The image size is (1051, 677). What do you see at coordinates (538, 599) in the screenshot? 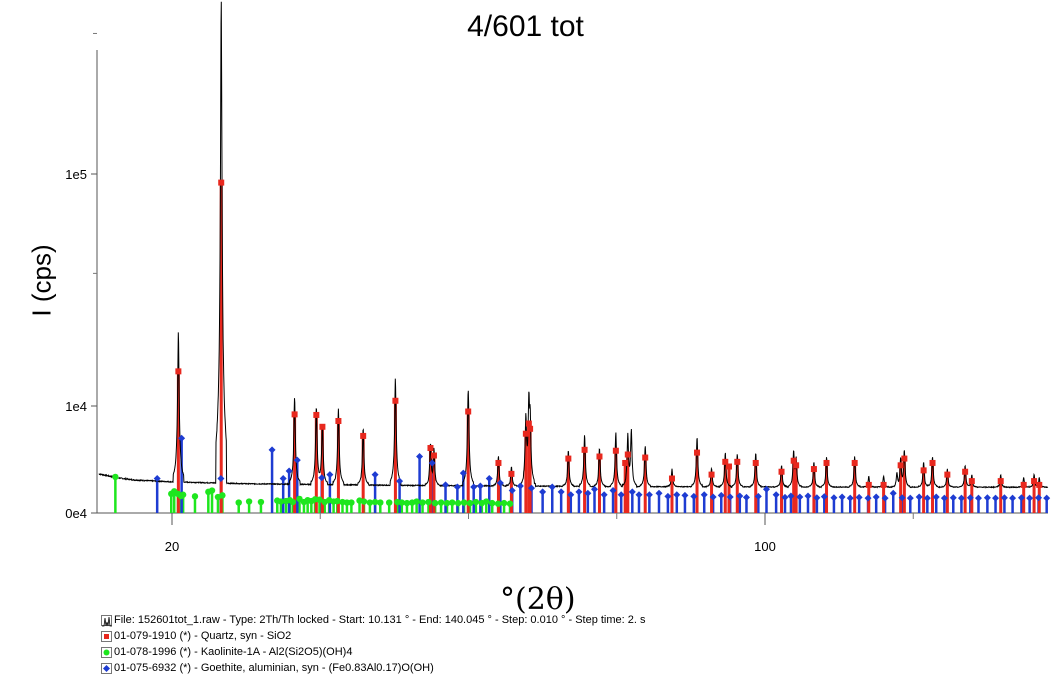
I see `x-axis-title: °(2θ)` at bounding box center [538, 599].